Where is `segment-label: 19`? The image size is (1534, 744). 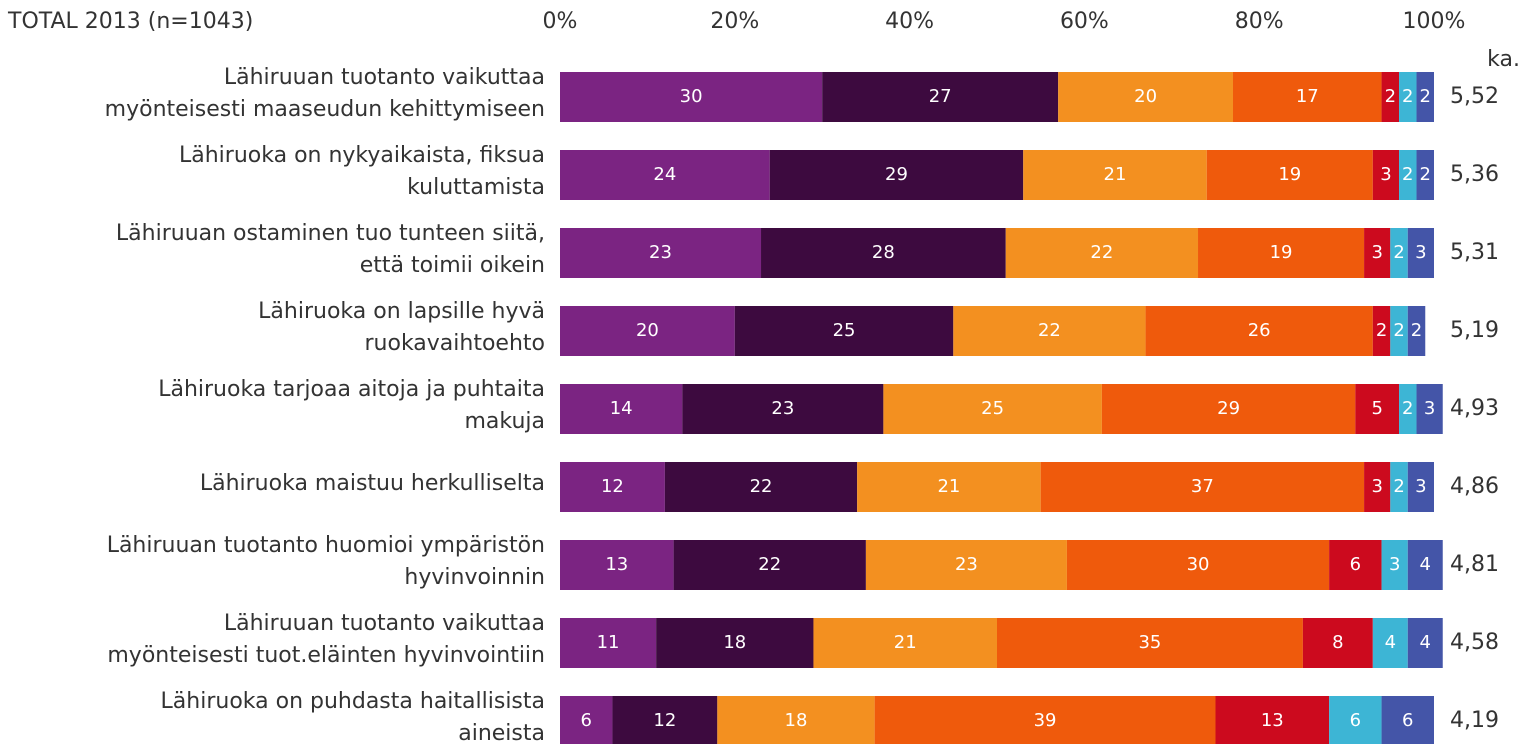 segment-label: 19 is located at coordinates (1289, 174).